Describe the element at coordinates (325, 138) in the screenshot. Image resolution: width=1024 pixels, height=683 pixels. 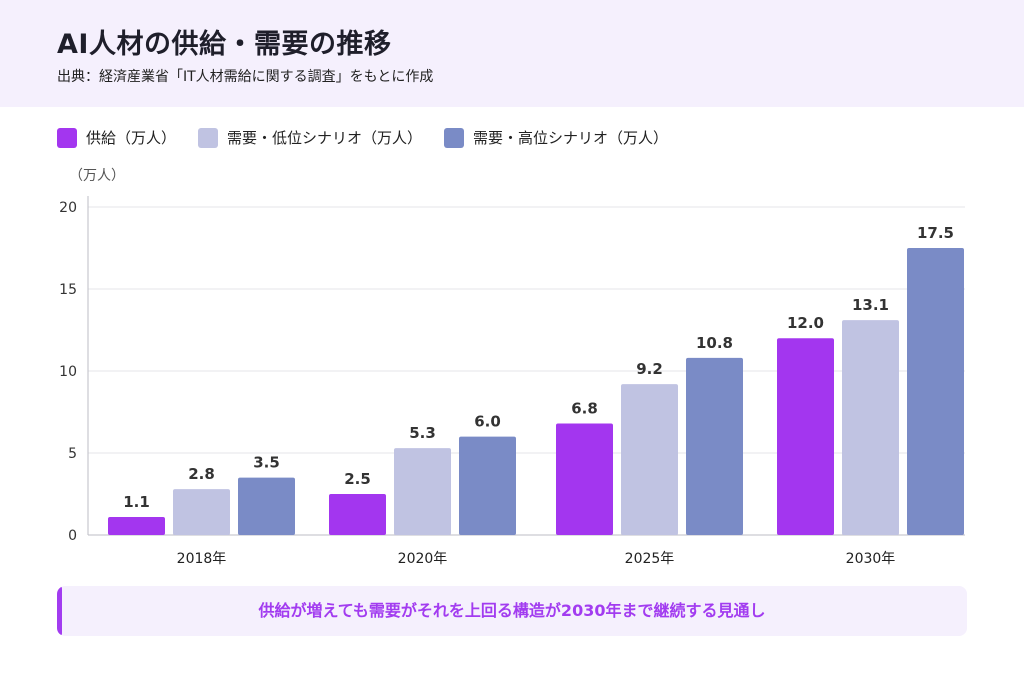
I see `legend-label-demand-low: 需要・低位シナリオ（万人）` at that location.